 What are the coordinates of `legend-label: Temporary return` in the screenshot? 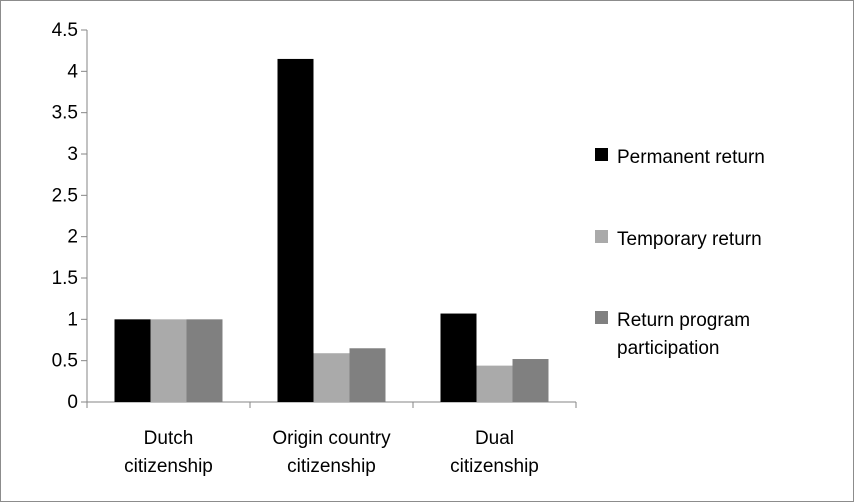 It's located at (689, 239).